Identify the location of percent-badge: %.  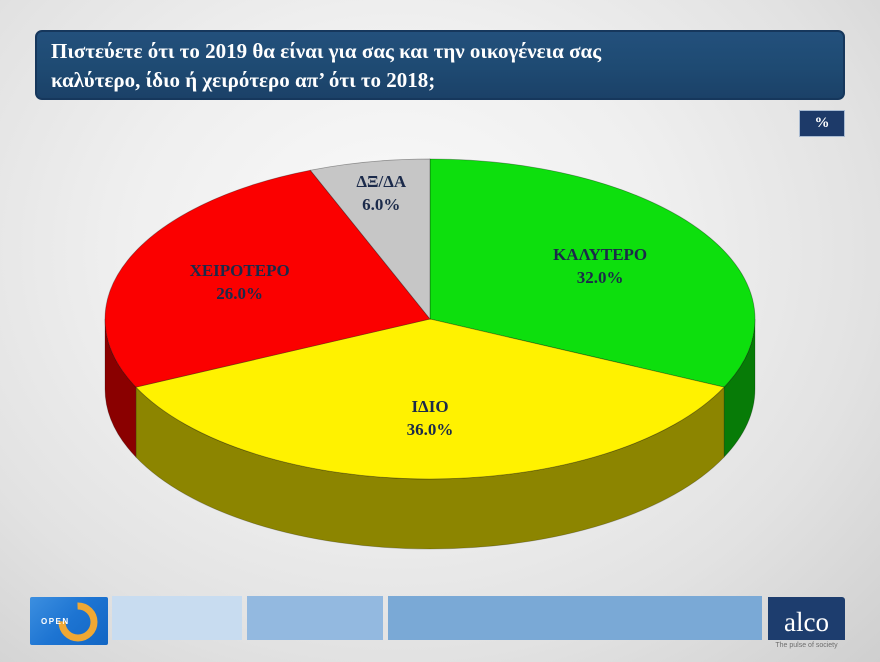
(822, 123).